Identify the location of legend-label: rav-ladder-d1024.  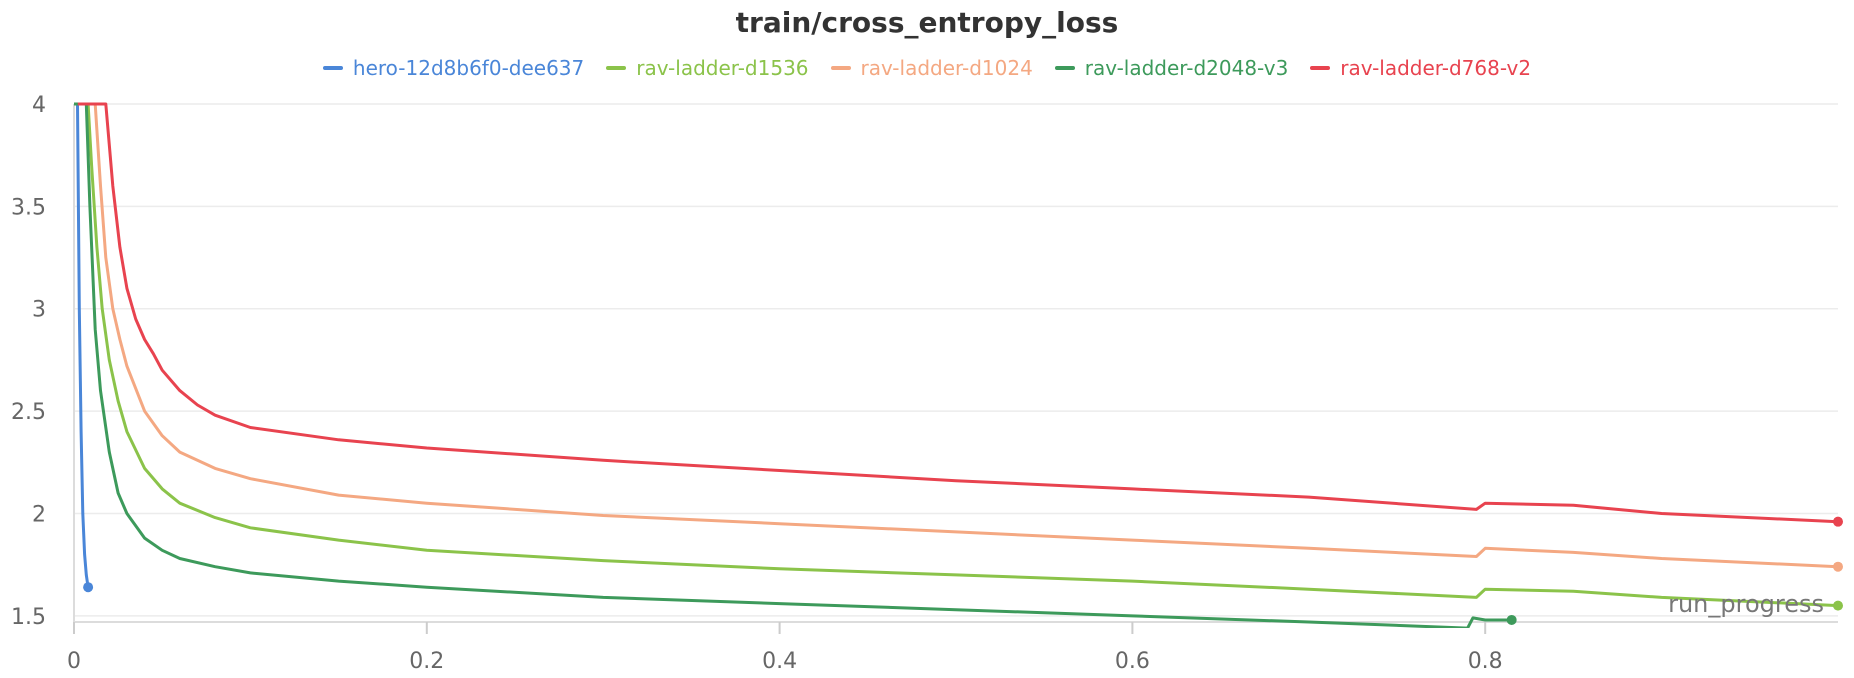
(946, 68).